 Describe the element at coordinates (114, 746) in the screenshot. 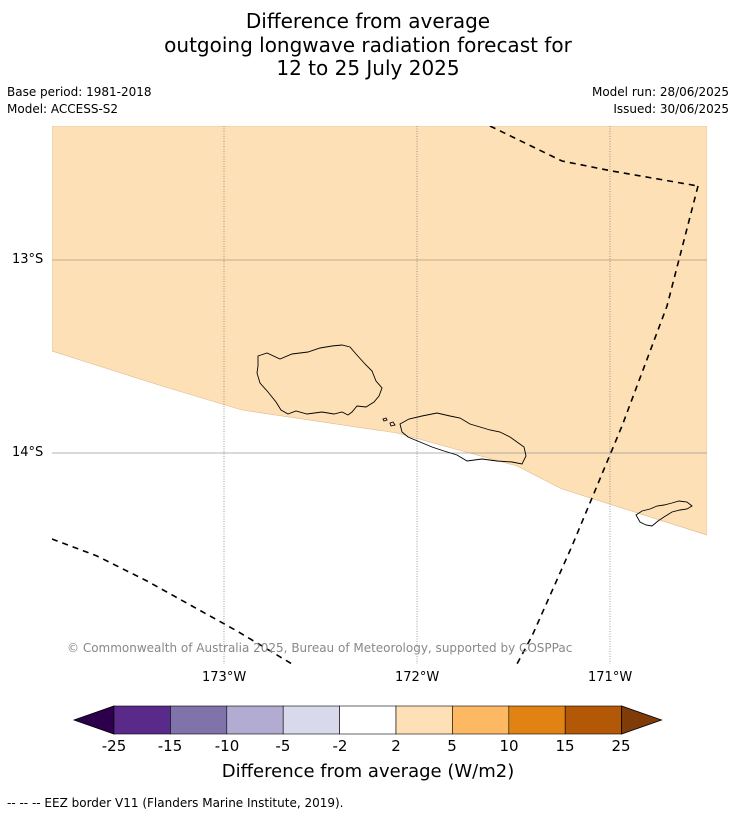

I see `colorbar-tick: -25` at that location.